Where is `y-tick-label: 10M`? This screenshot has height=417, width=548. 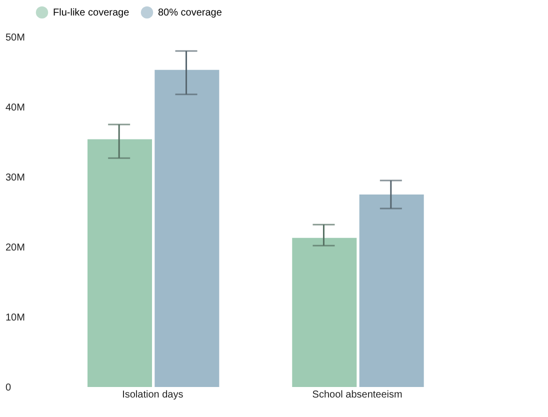
y-tick-label: 10M is located at coordinates (15, 318).